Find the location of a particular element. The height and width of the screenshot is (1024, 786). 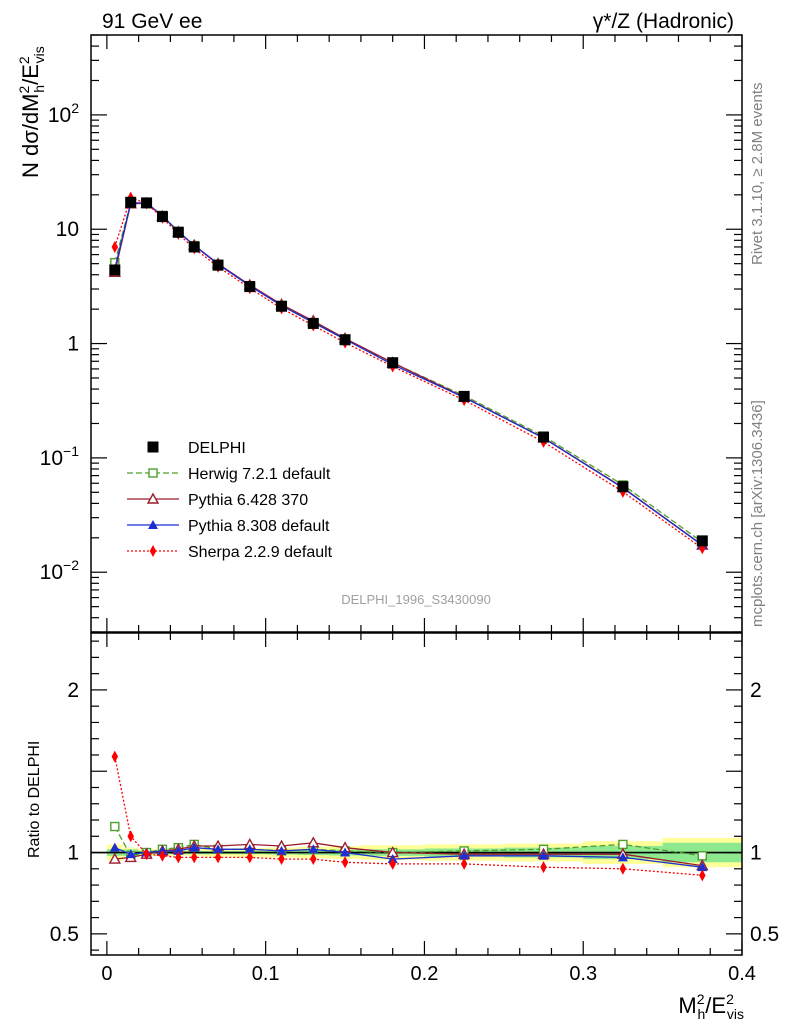

ratio-line-herwig-7-2-1-default is located at coordinates (408, 841).